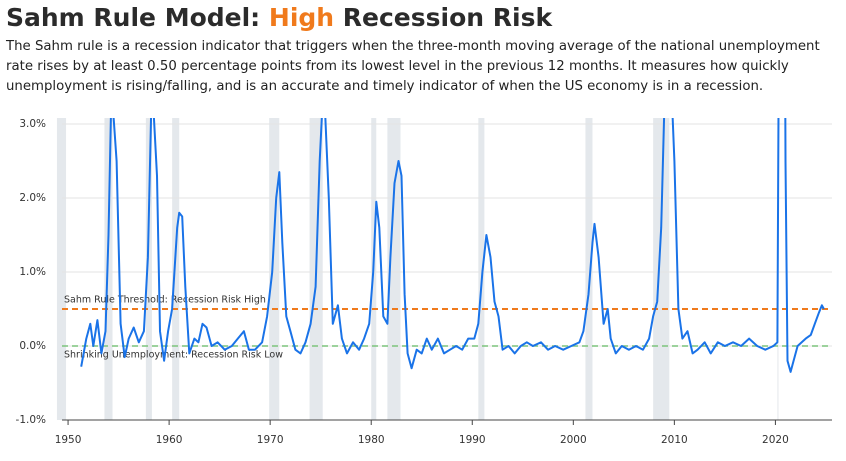 The image size is (846, 461). I want to click on x-tick-label: 1970, so click(270, 440).